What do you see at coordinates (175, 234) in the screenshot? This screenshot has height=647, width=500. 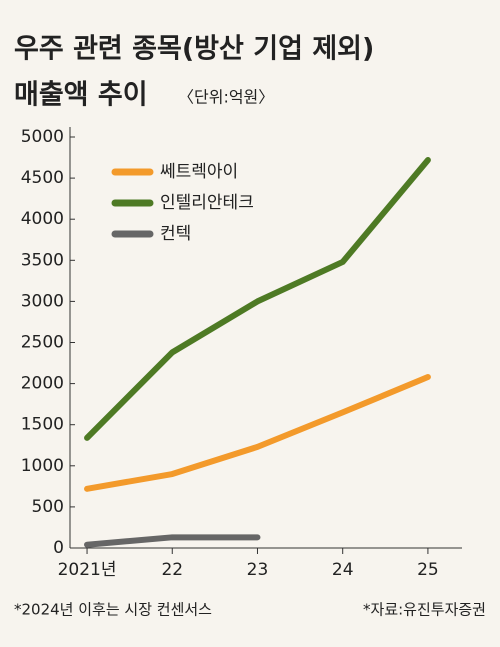 I see `legend-label: 컨텍` at bounding box center [175, 234].